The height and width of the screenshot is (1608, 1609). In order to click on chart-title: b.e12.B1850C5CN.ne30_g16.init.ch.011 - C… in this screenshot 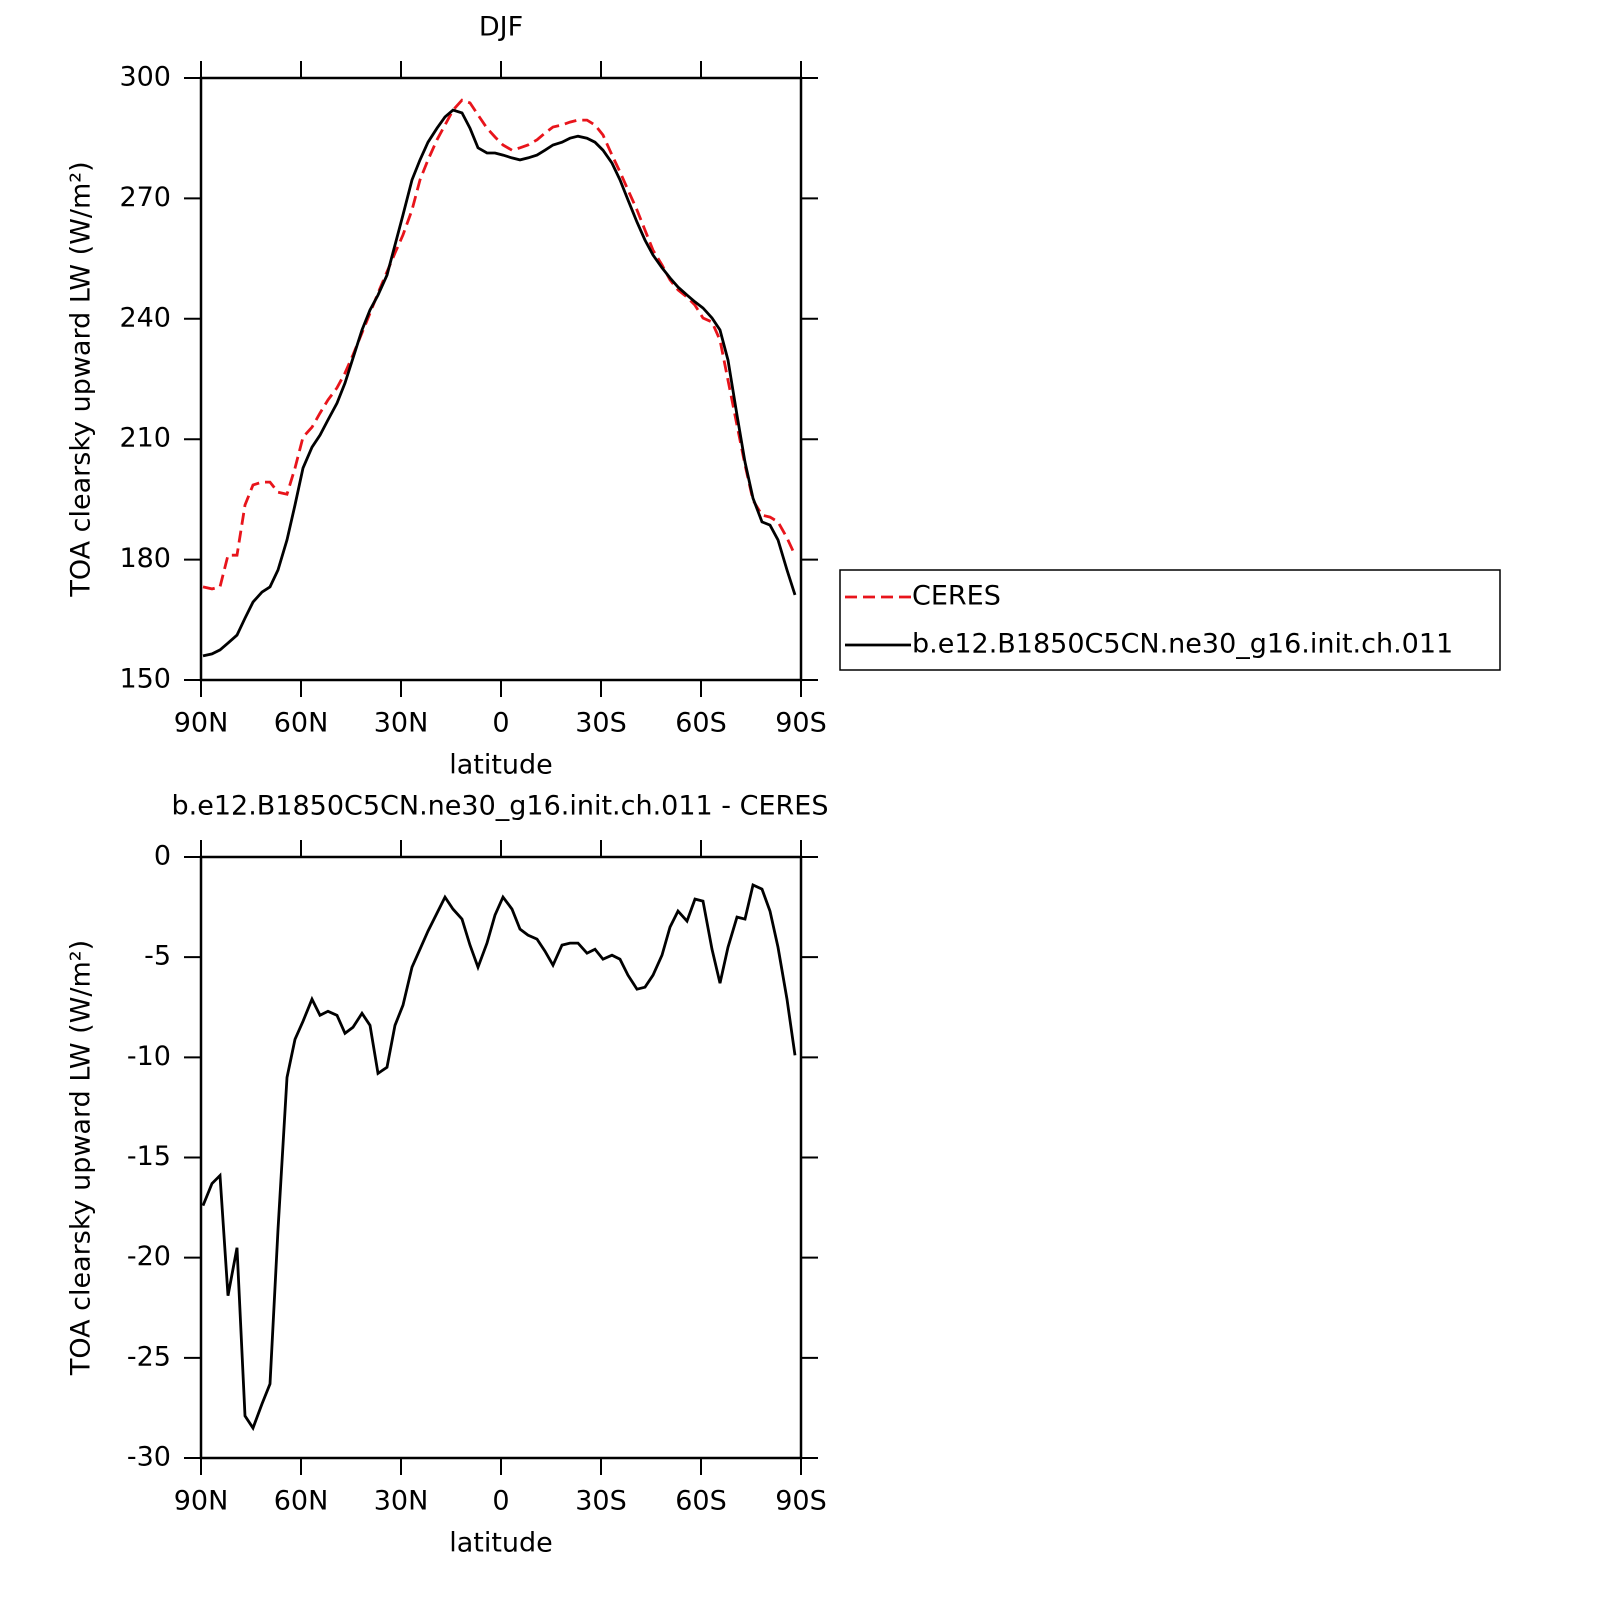, I will do `click(500, 806)`.